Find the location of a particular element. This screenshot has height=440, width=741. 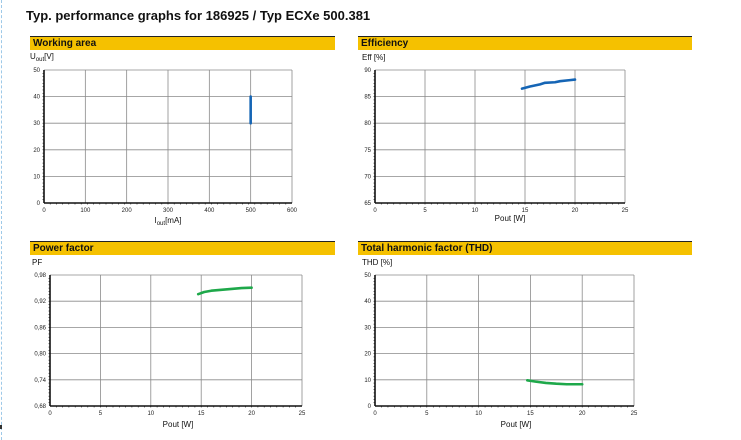

thd-x-tick-label: 20 is located at coordinates (582, 414).